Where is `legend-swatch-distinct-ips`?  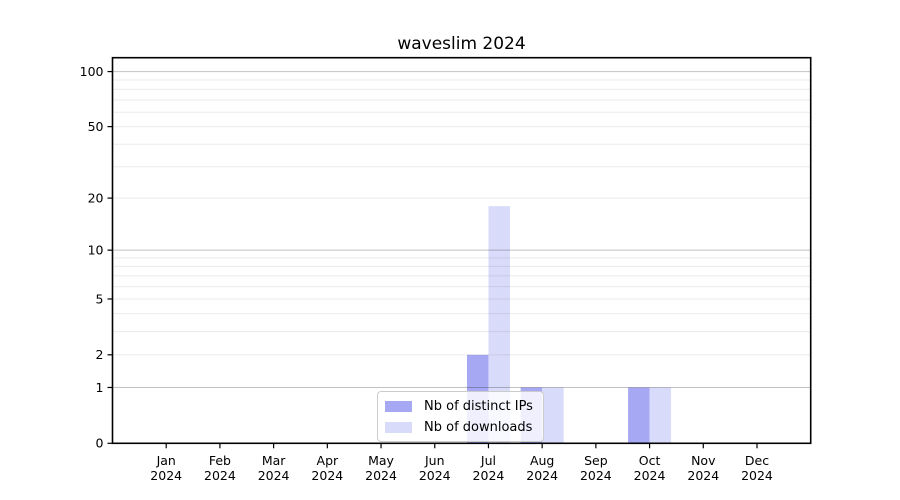
legend-swatch-distinct-ips is located at coordinates (398, 406).